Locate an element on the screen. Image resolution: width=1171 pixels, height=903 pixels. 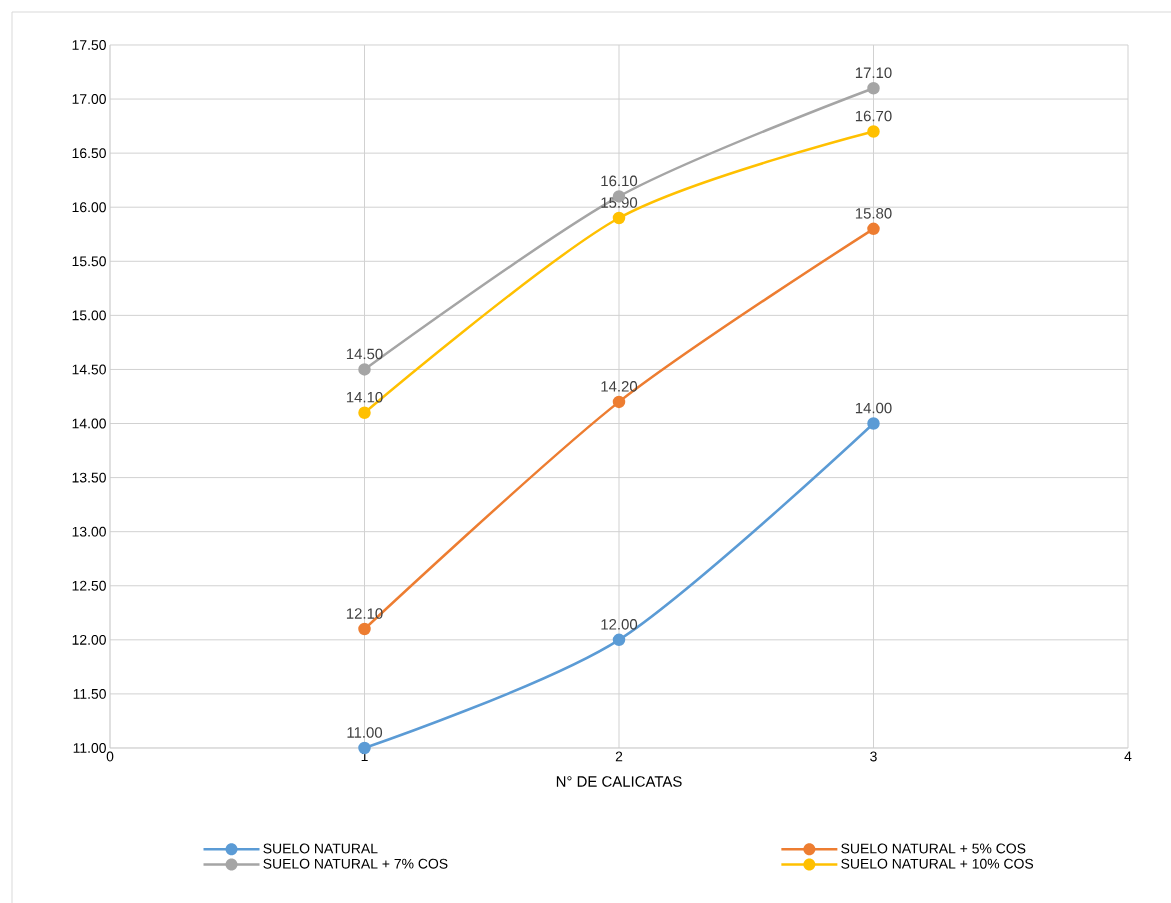
y-tick-label: 11.50 is located at coordinates (89, 693).